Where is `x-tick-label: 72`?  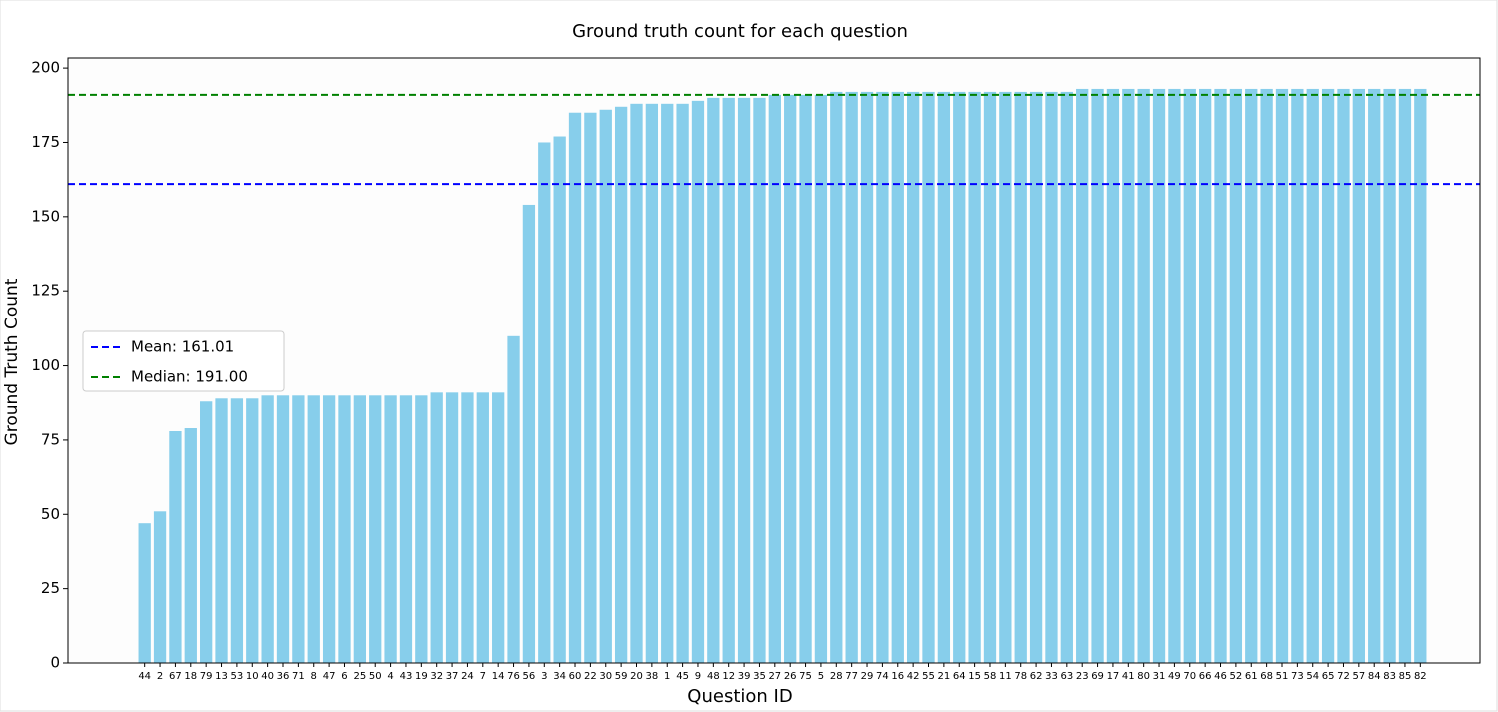 x-tick-label: 72 is located at coordinates (1343, 676).